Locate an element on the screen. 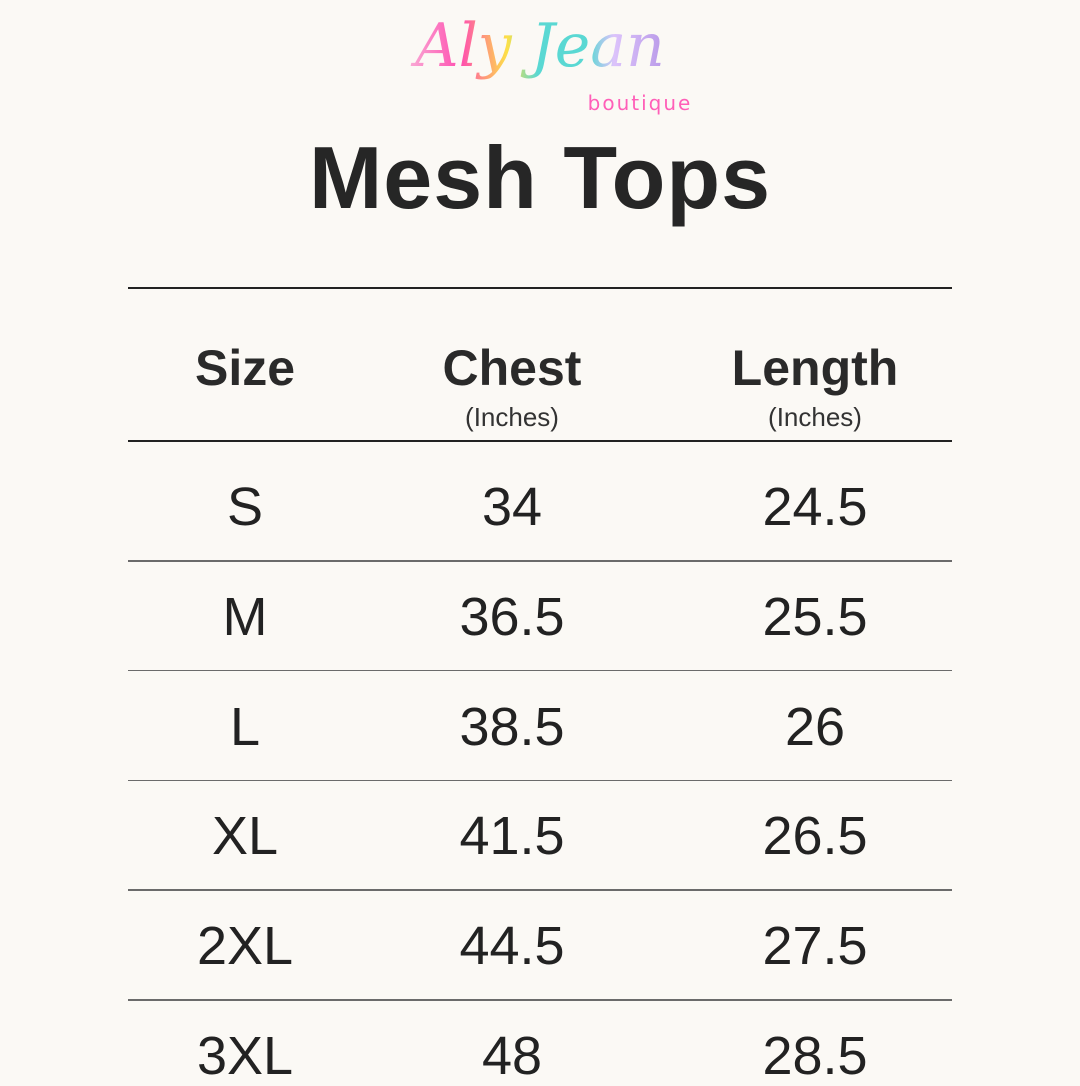 This screenshot has height=1086, width=1080. cell-chest: 34 is located at coordinates (512, 507).